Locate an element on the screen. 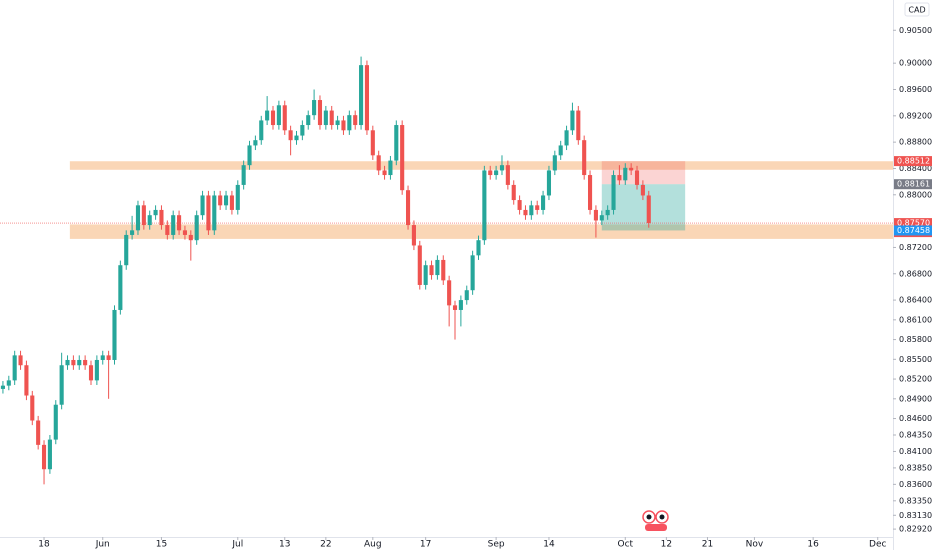  y-tick-label: 0.87200 is located at coordinates (915, 247).